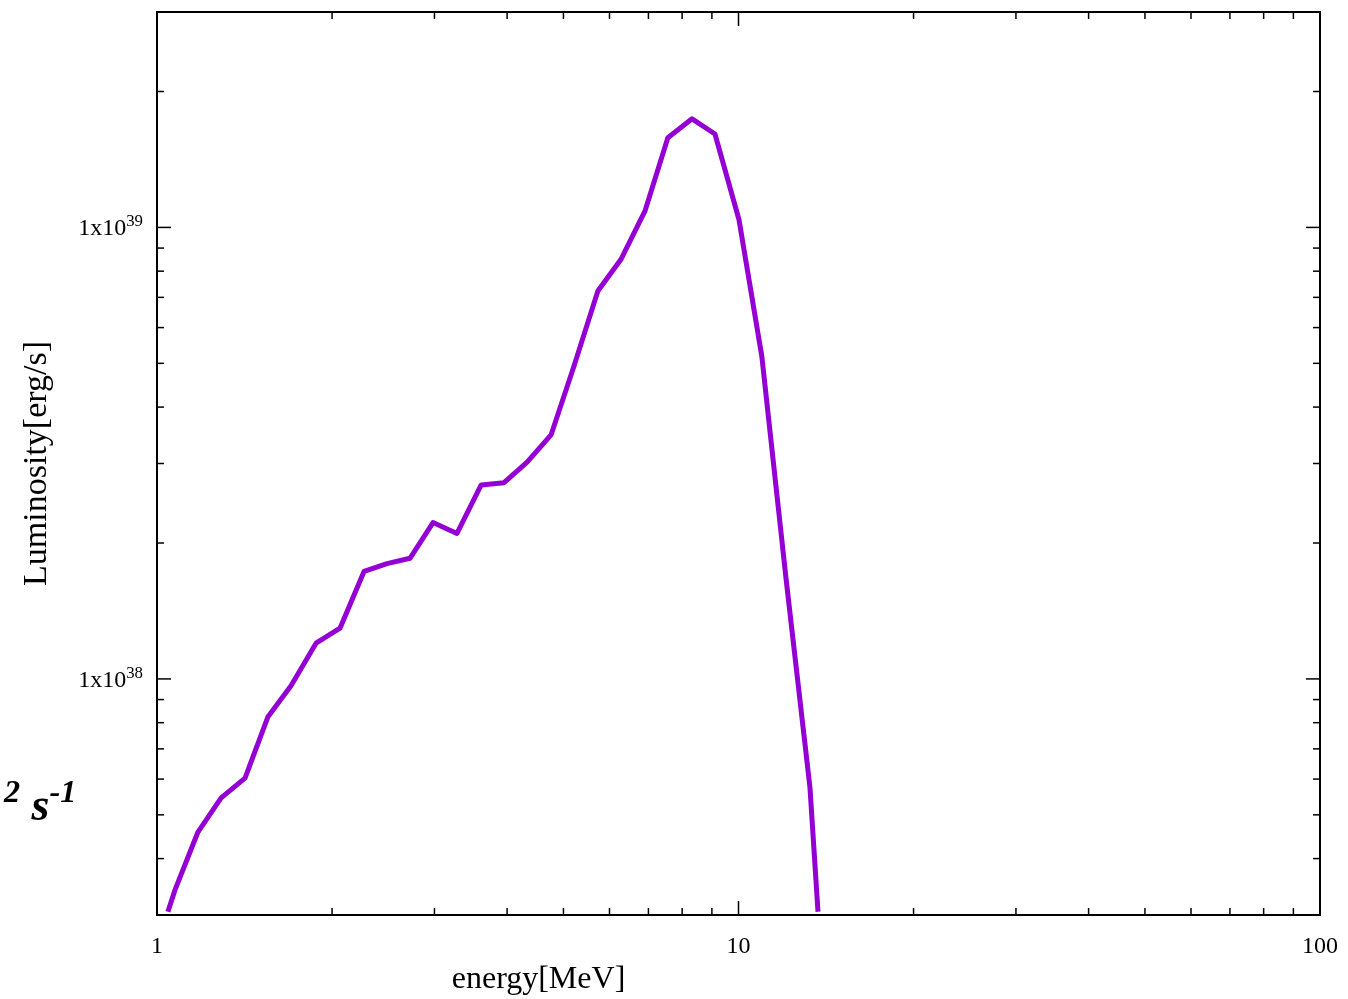 Image resolution: width=1348 pixels, height=999 pixels. I want to click on y-tick-label: 1x10$^{39}$, so click(110, 225).